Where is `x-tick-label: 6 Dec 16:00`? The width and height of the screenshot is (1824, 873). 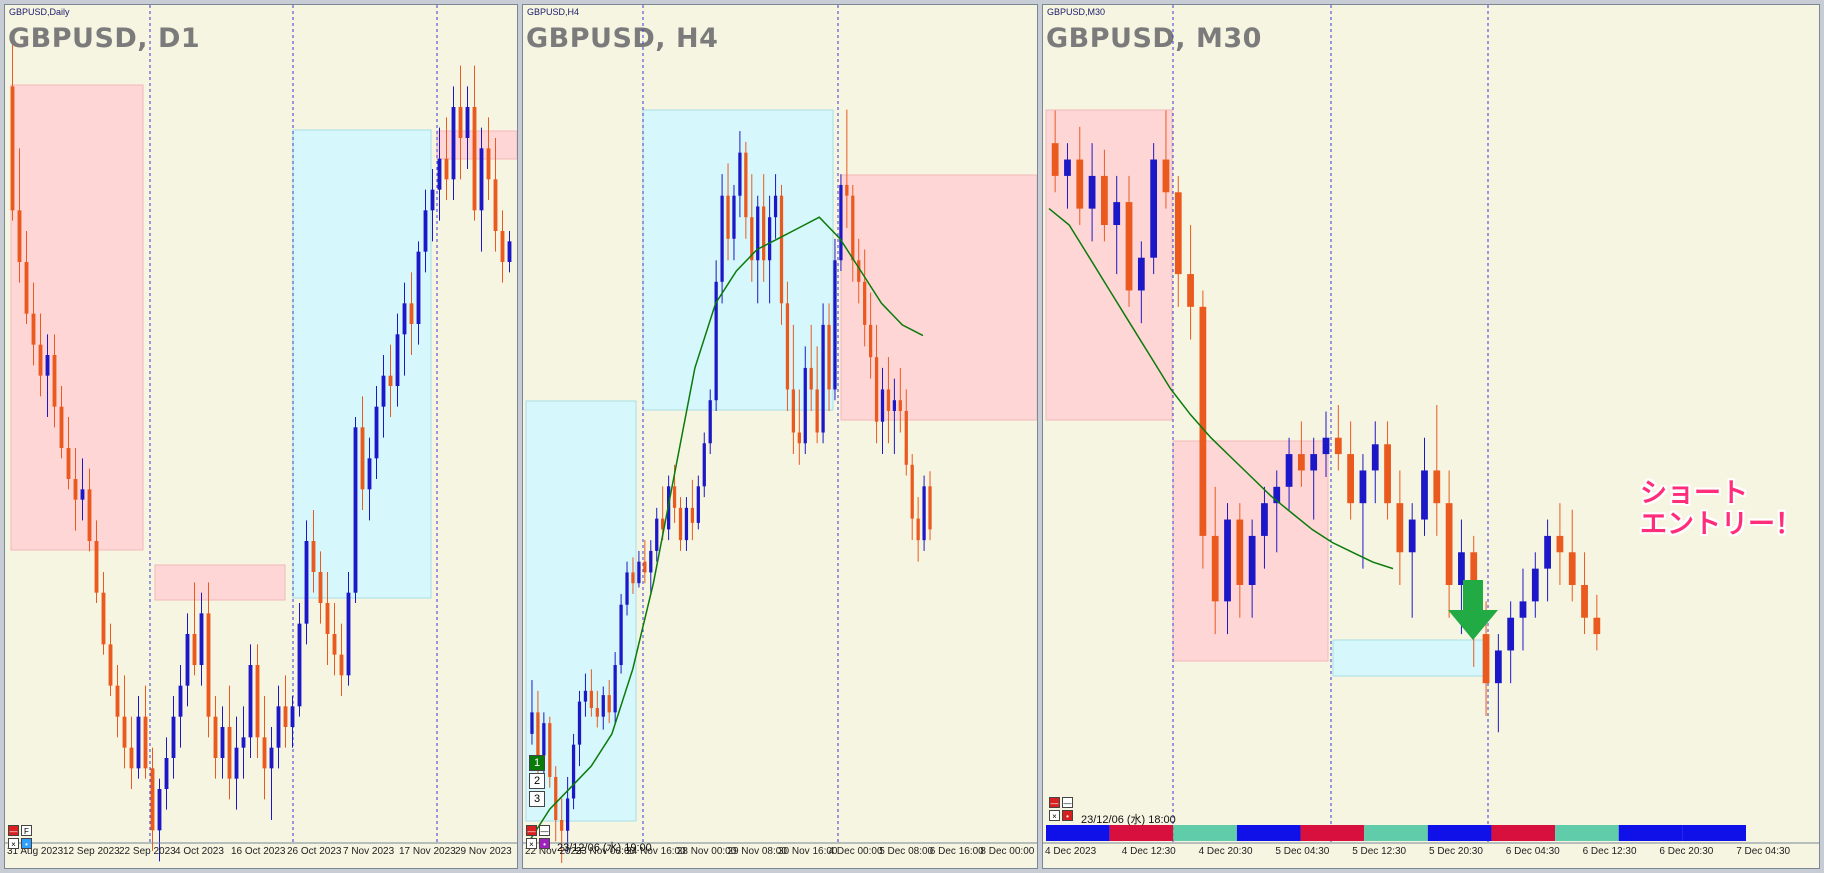 x-tick-label: 6 Dec 16:00 is located at coordinates (957, 851).